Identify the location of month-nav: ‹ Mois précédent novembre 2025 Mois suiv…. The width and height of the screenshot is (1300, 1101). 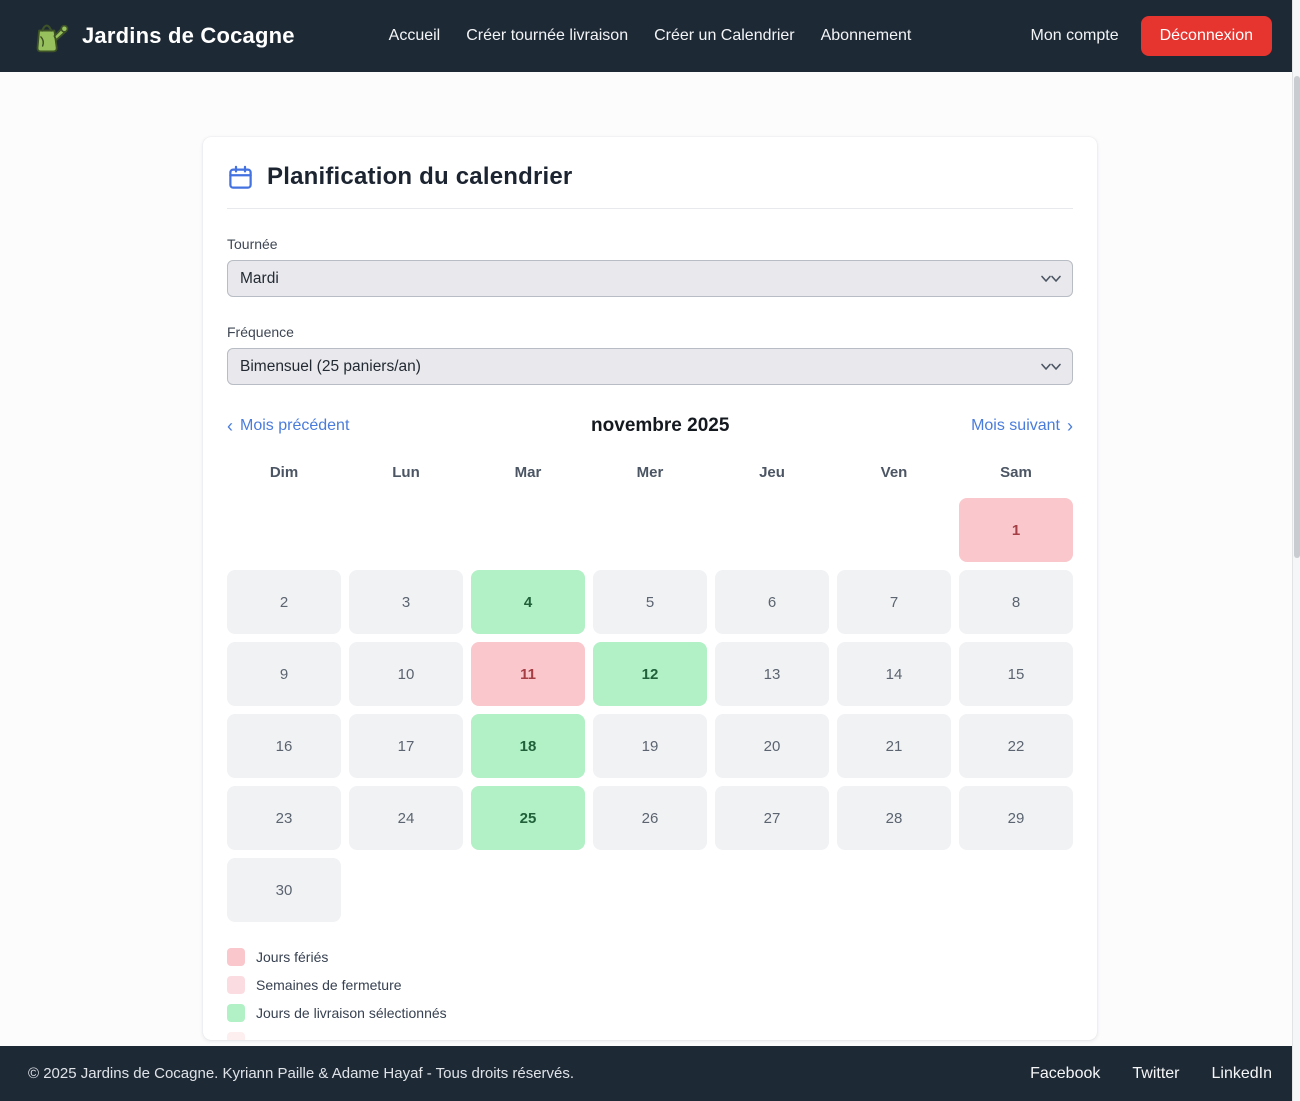
(650, 426).